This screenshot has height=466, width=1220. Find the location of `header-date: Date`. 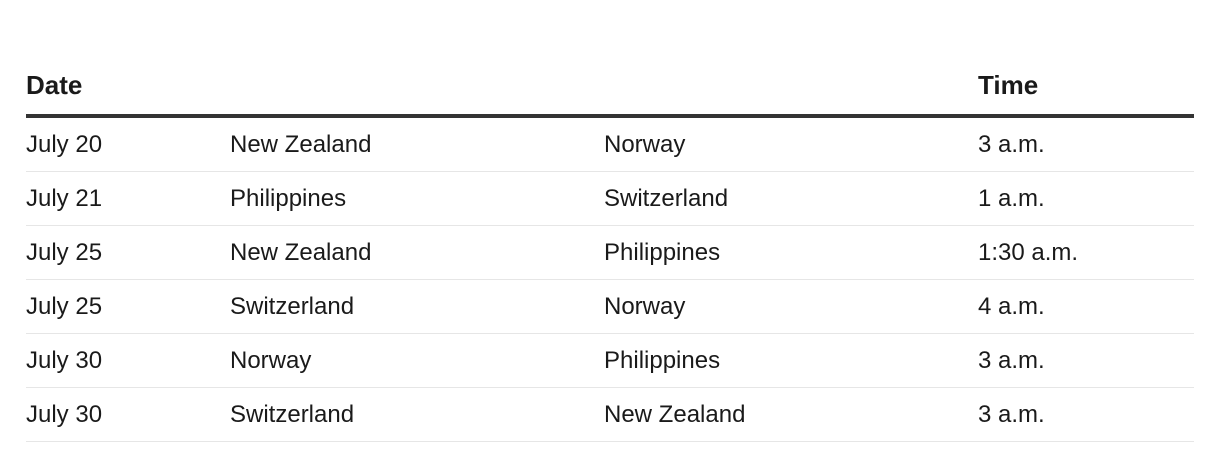

header-date: Date is located at coordinates (128, 87).